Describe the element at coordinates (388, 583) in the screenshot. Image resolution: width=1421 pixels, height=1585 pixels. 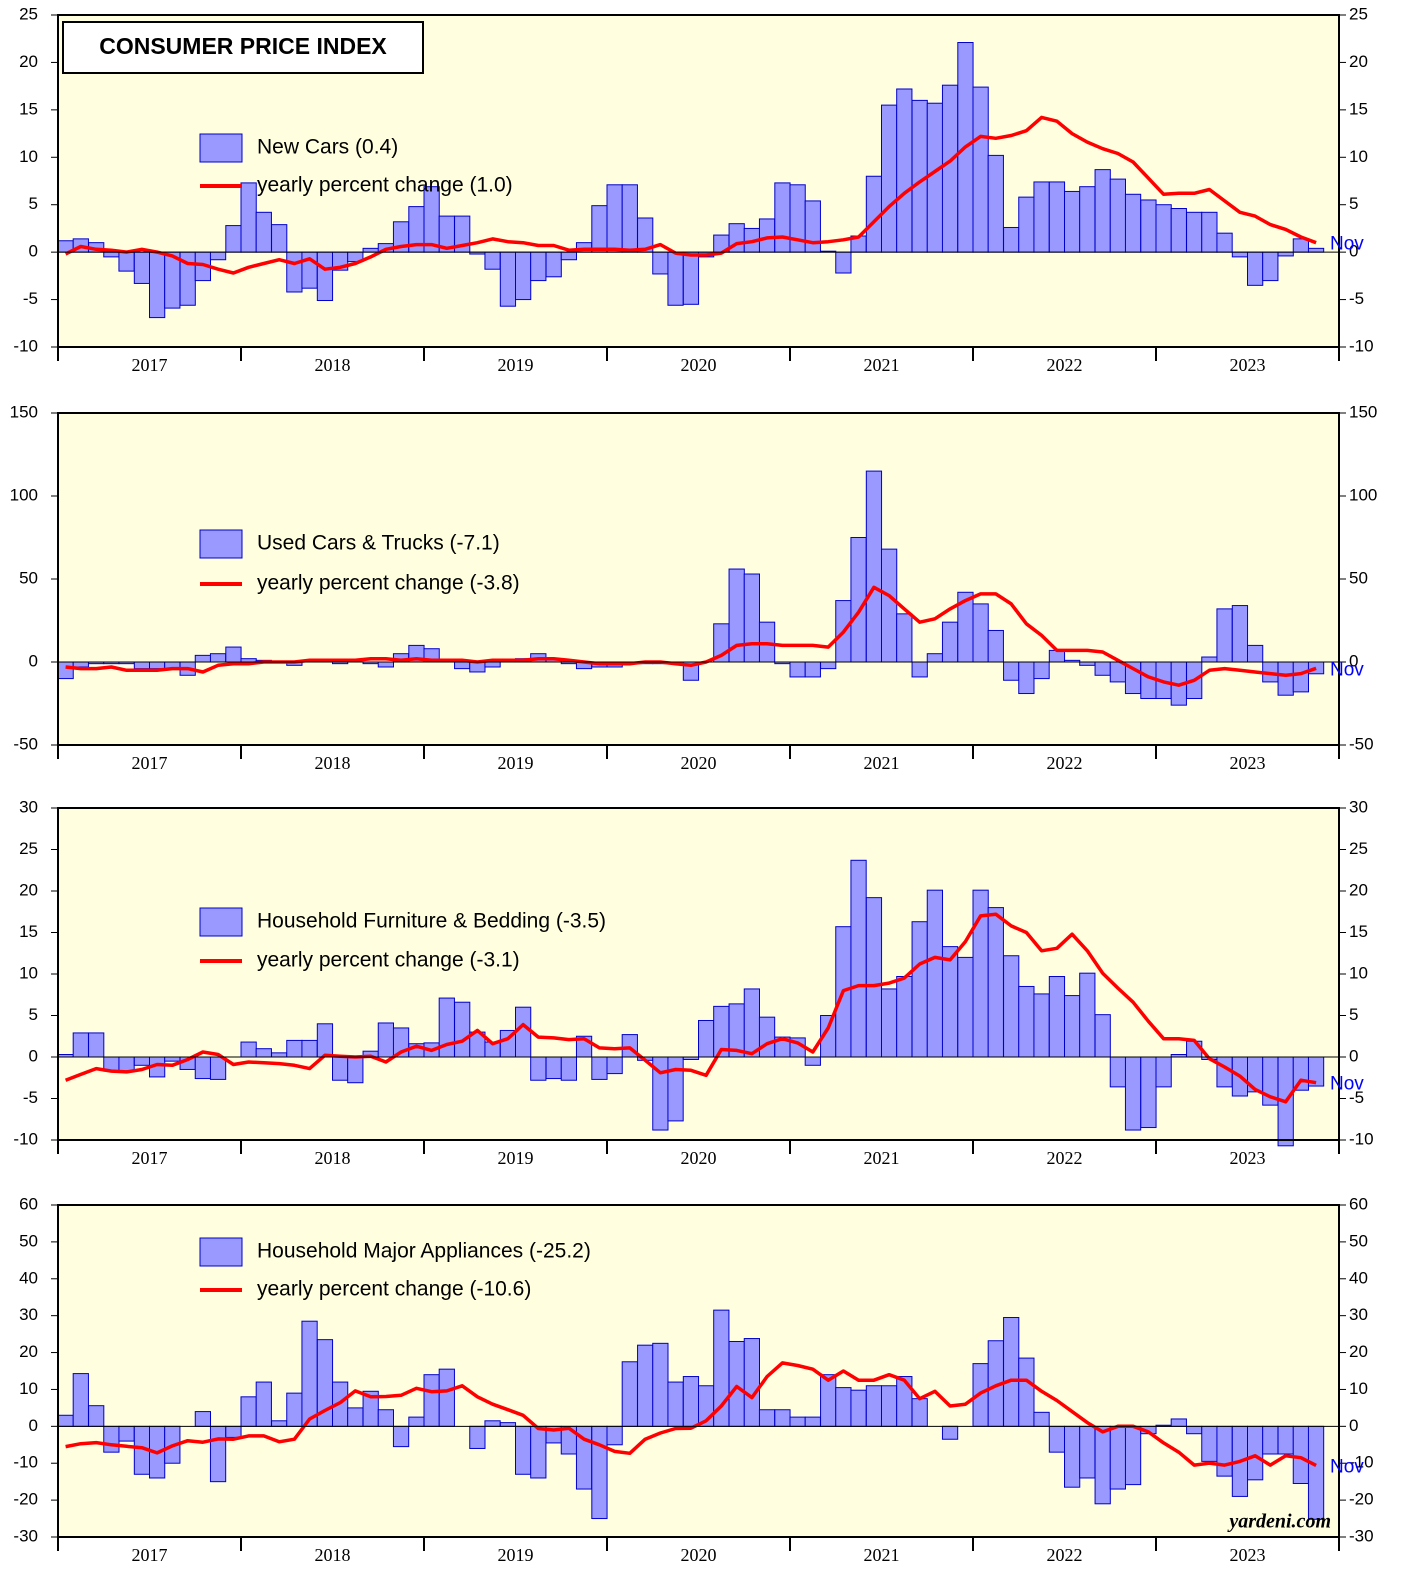
I see `legend-label: yearly percent change (-3.8)` at that location.